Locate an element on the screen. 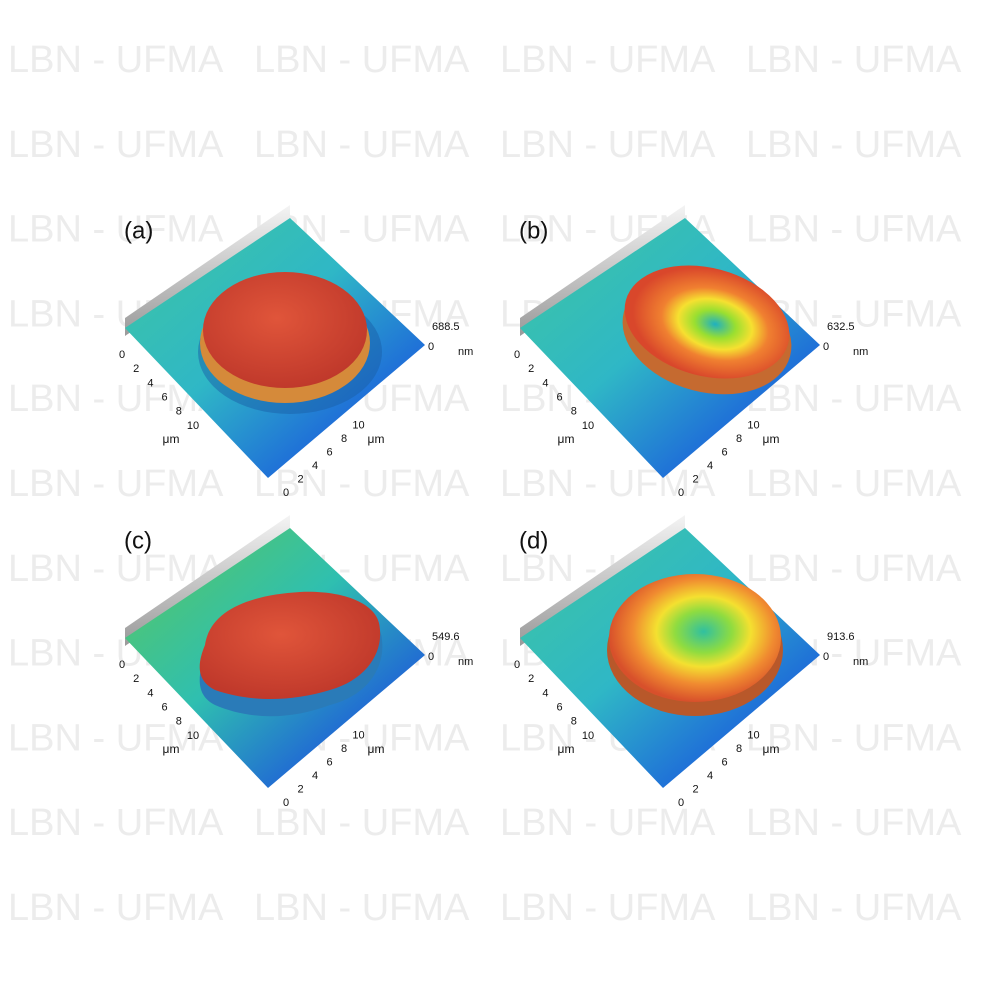 The image size is (1000, 1000). z-max-label: 688.5 is located at coordinates (446, 327).